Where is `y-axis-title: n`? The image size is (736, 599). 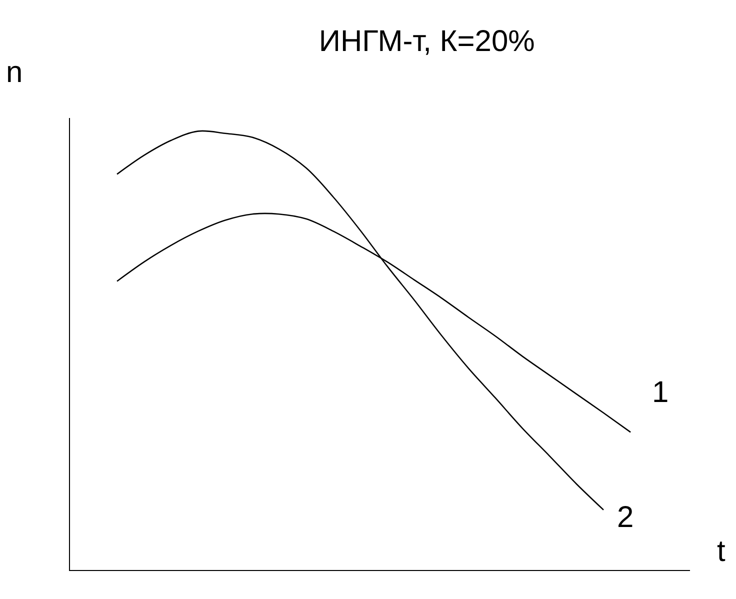 y-axis-title: n is located at coordinates (14, 72).